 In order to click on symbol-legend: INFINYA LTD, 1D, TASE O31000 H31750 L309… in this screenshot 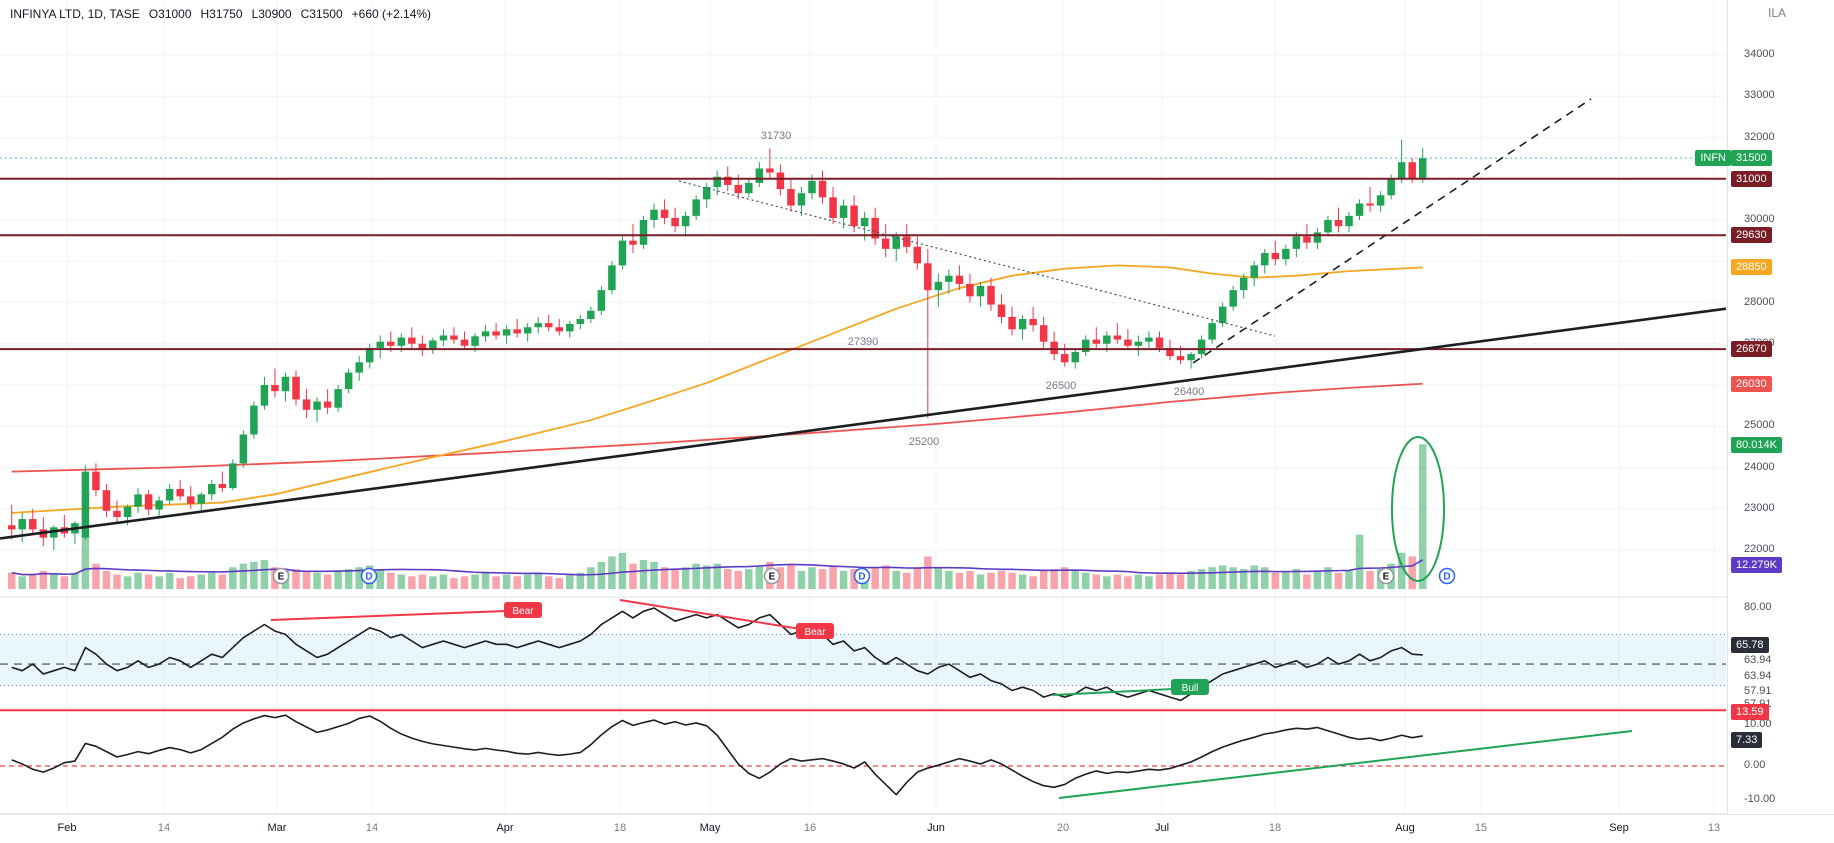, I will do `click(220, 14)`.